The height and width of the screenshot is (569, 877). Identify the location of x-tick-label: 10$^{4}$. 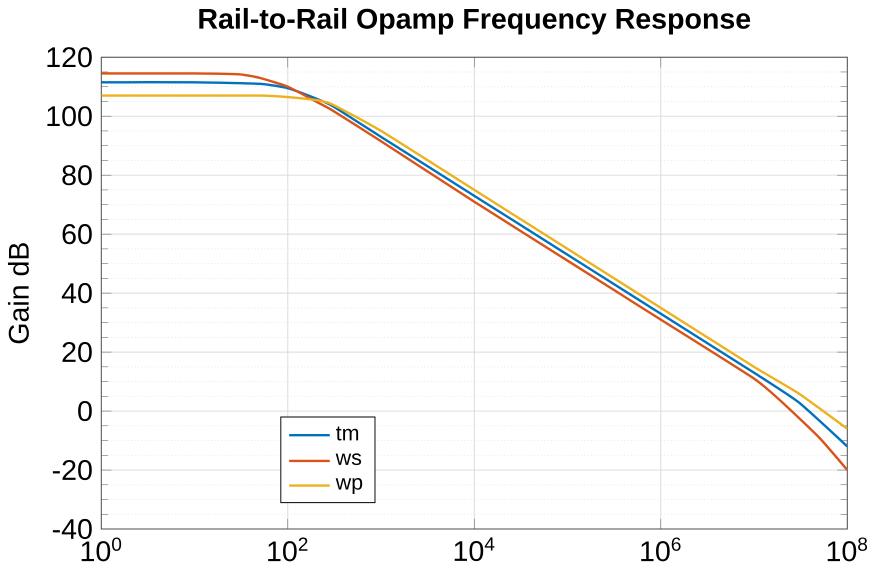
(474, 549).